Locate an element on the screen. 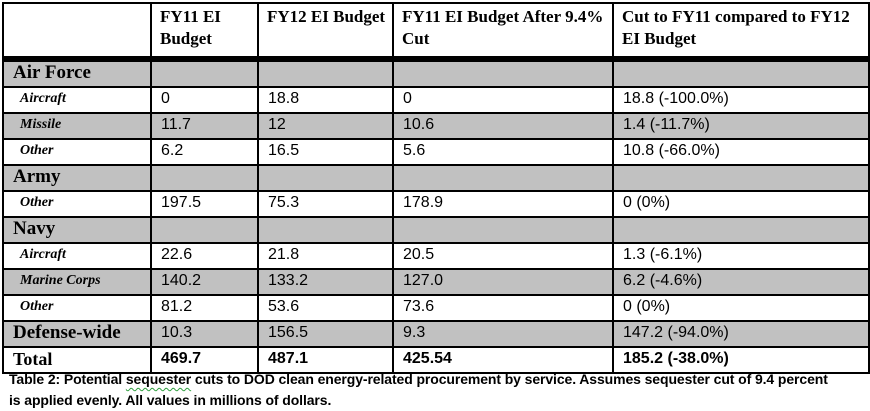 The width and height of the screenshot is (870, 411). cell-value: 11.7 is located at coordinates (204, 126).